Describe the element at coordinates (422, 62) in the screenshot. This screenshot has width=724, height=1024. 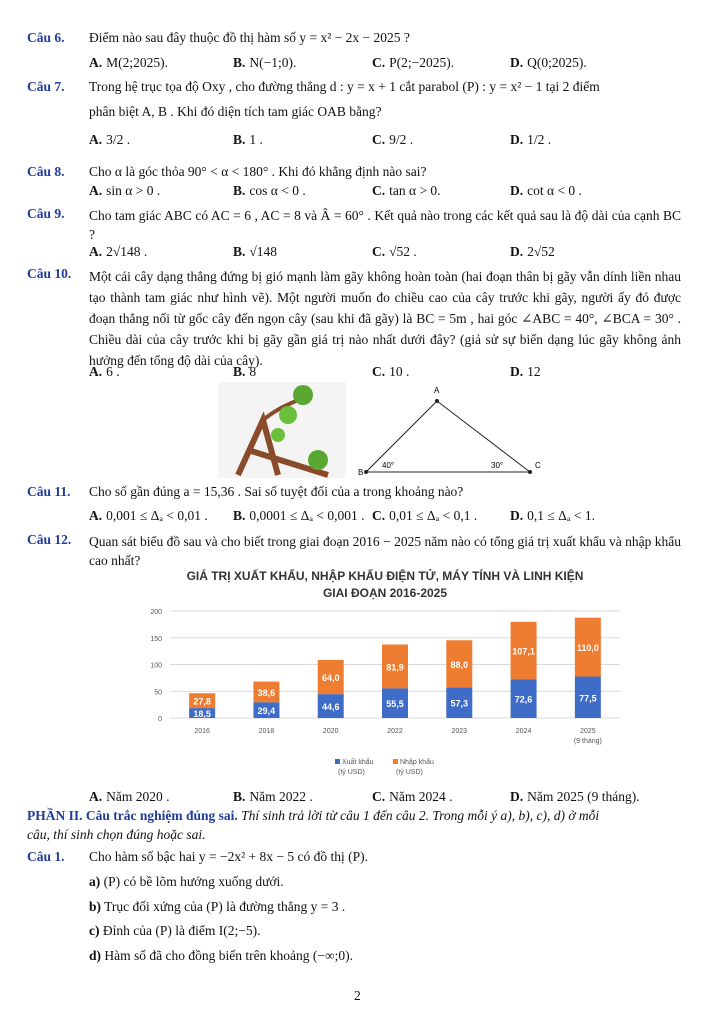
I see `option-text: P(2;−2025).` at that location.